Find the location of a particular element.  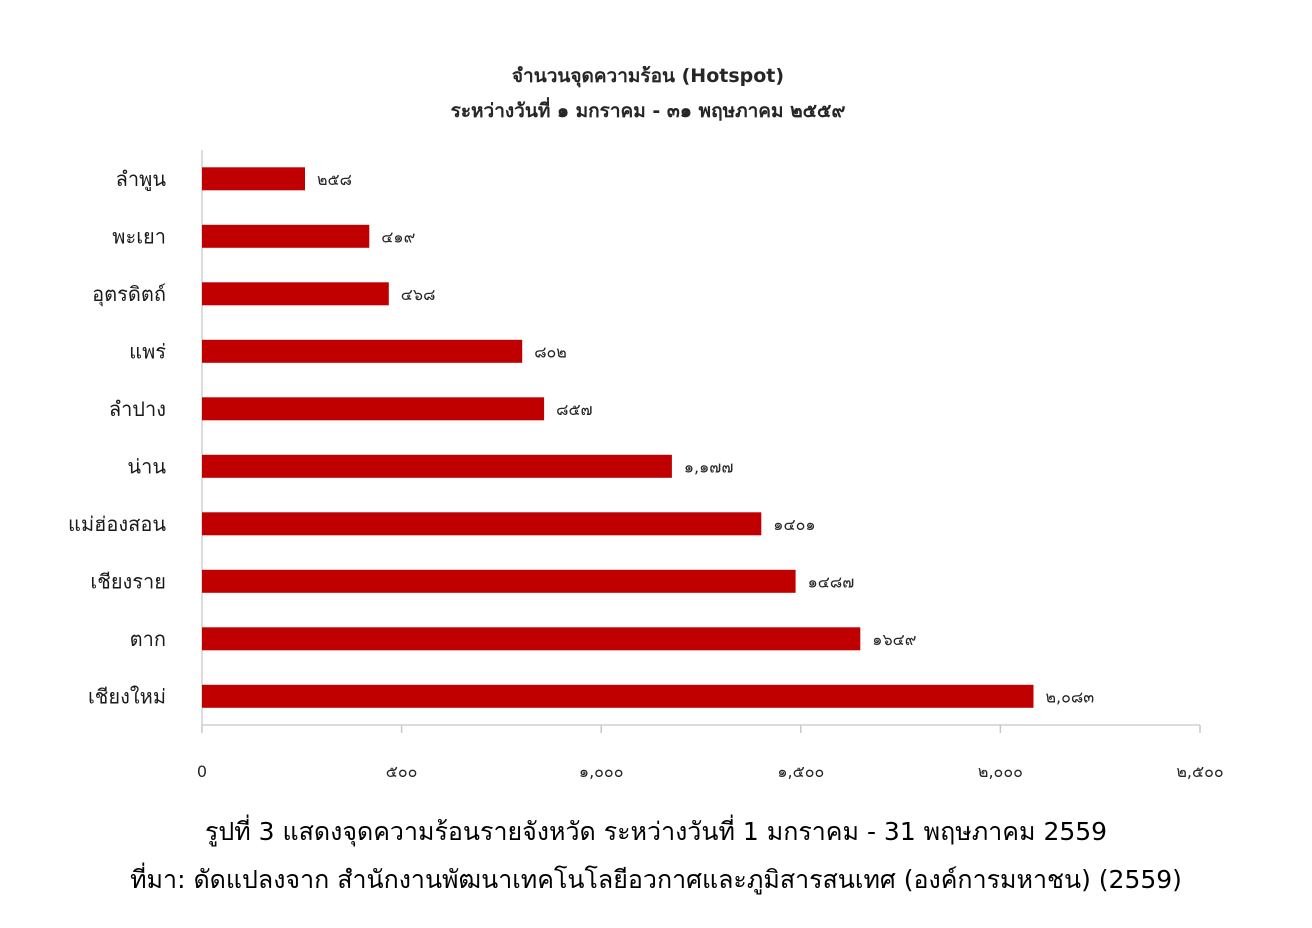

category-label: อุตรดิตถ์ is located at coordinates (129, 294).